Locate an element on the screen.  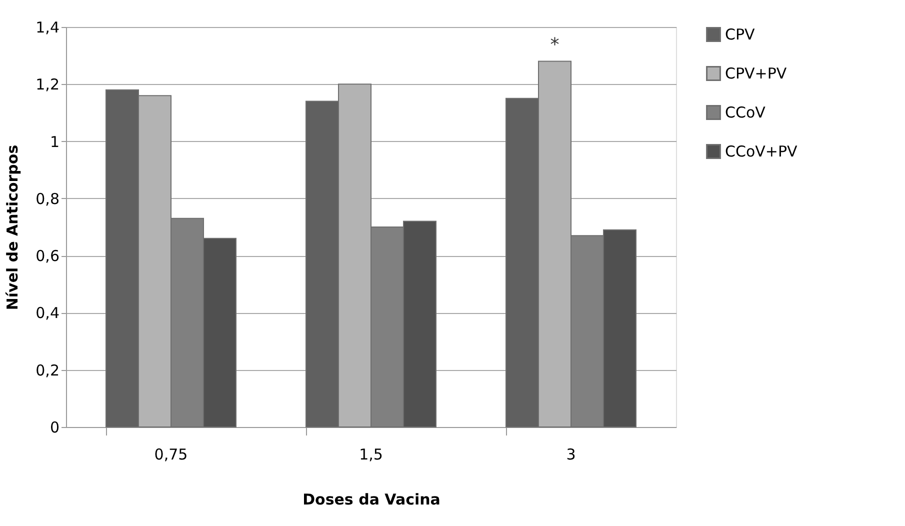
y-axis-title: Nível de Anticorpos is located at coordinates (13, 227).